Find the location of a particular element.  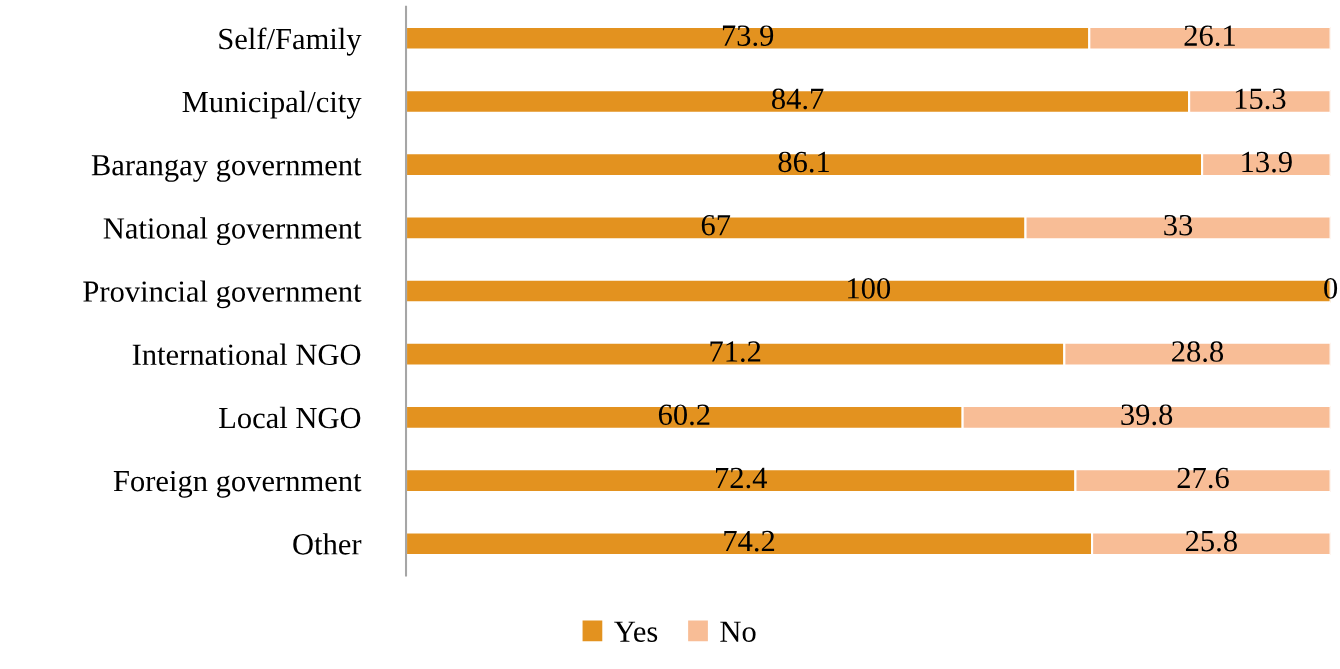

data-label: 25.8 is located at coordinates (1211, 541).